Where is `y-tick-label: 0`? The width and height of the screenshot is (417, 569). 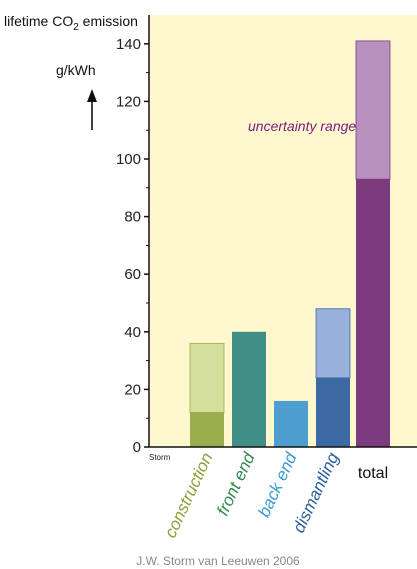
y-tick-label: 0 is located at coordinates (137, 447).